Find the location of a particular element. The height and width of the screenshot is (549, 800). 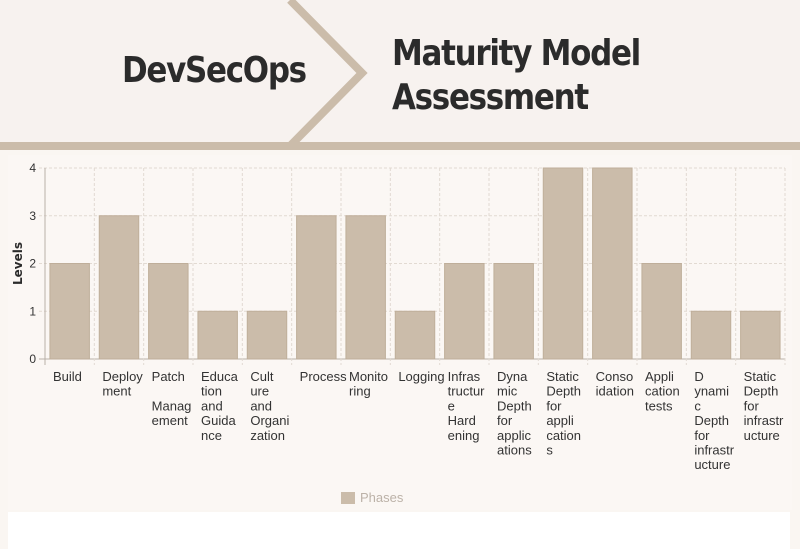

x-tick-label-line: ure is located at coordinates (259, 391).